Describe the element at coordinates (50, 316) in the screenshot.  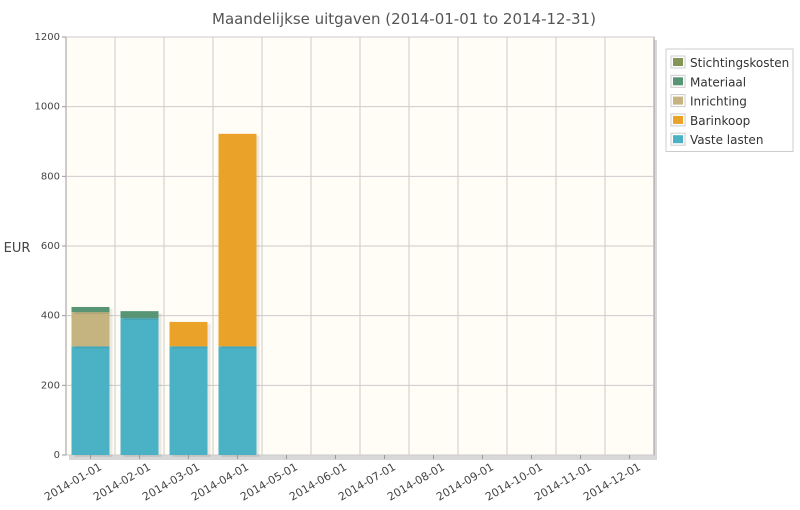
I see `y-tick-label: 400` at that location.